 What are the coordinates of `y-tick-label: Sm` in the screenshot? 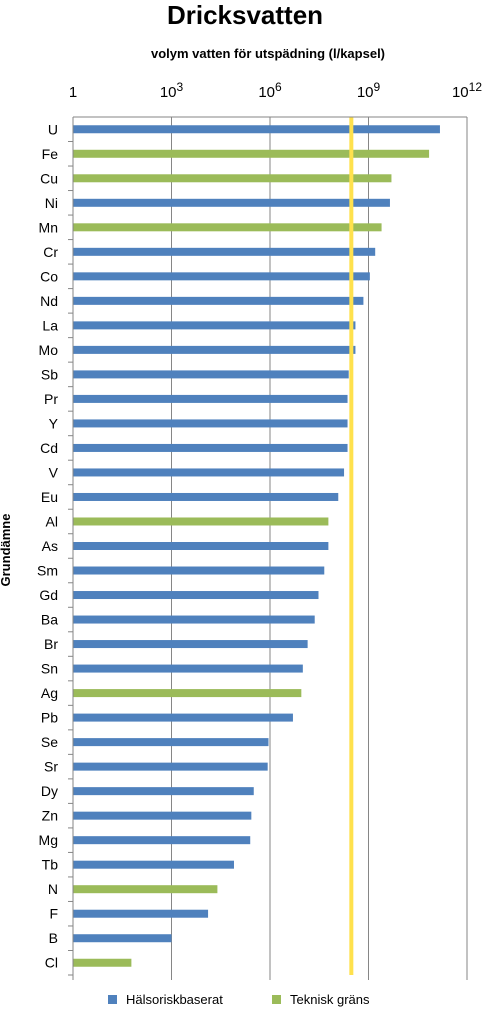 It's located at (47, 571).